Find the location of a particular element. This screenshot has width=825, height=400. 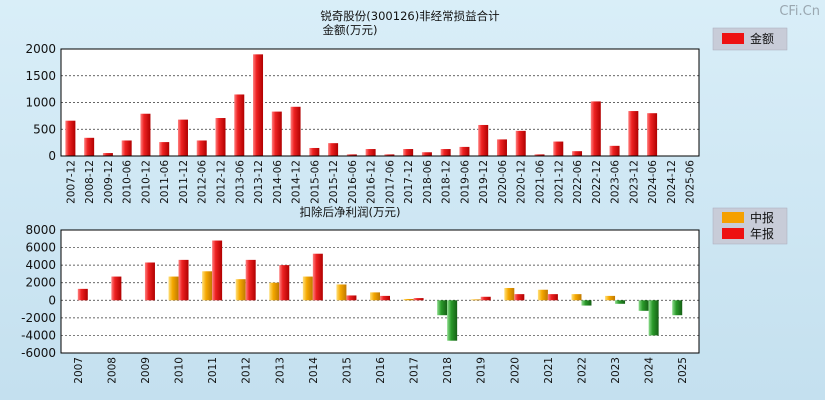

chart1-x-tick-label: 2013-12 is located at coordinates (259, 182).